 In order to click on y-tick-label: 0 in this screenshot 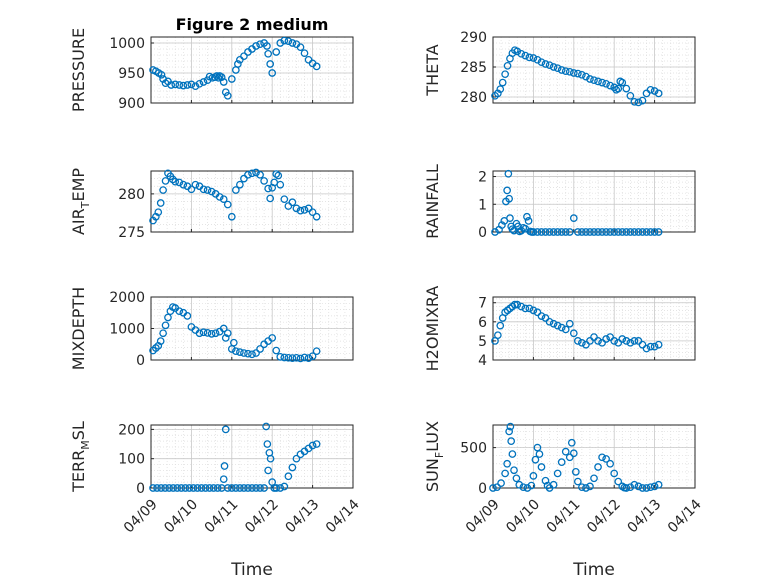, I will do `click(140, 489)`.